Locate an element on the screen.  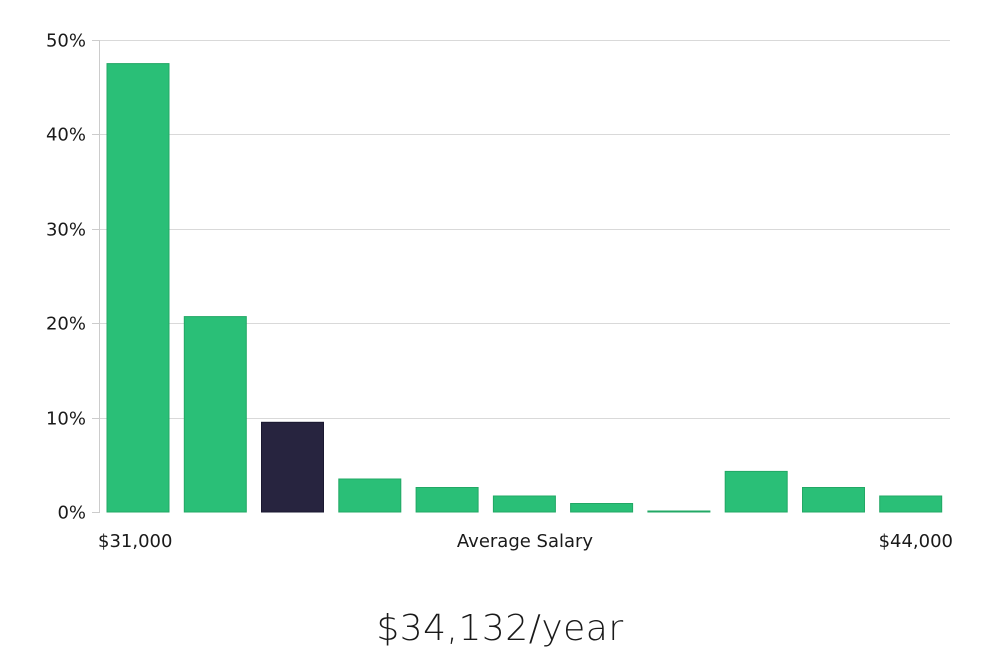
y-tick-label: 10% is located at coordinates (66, 419).